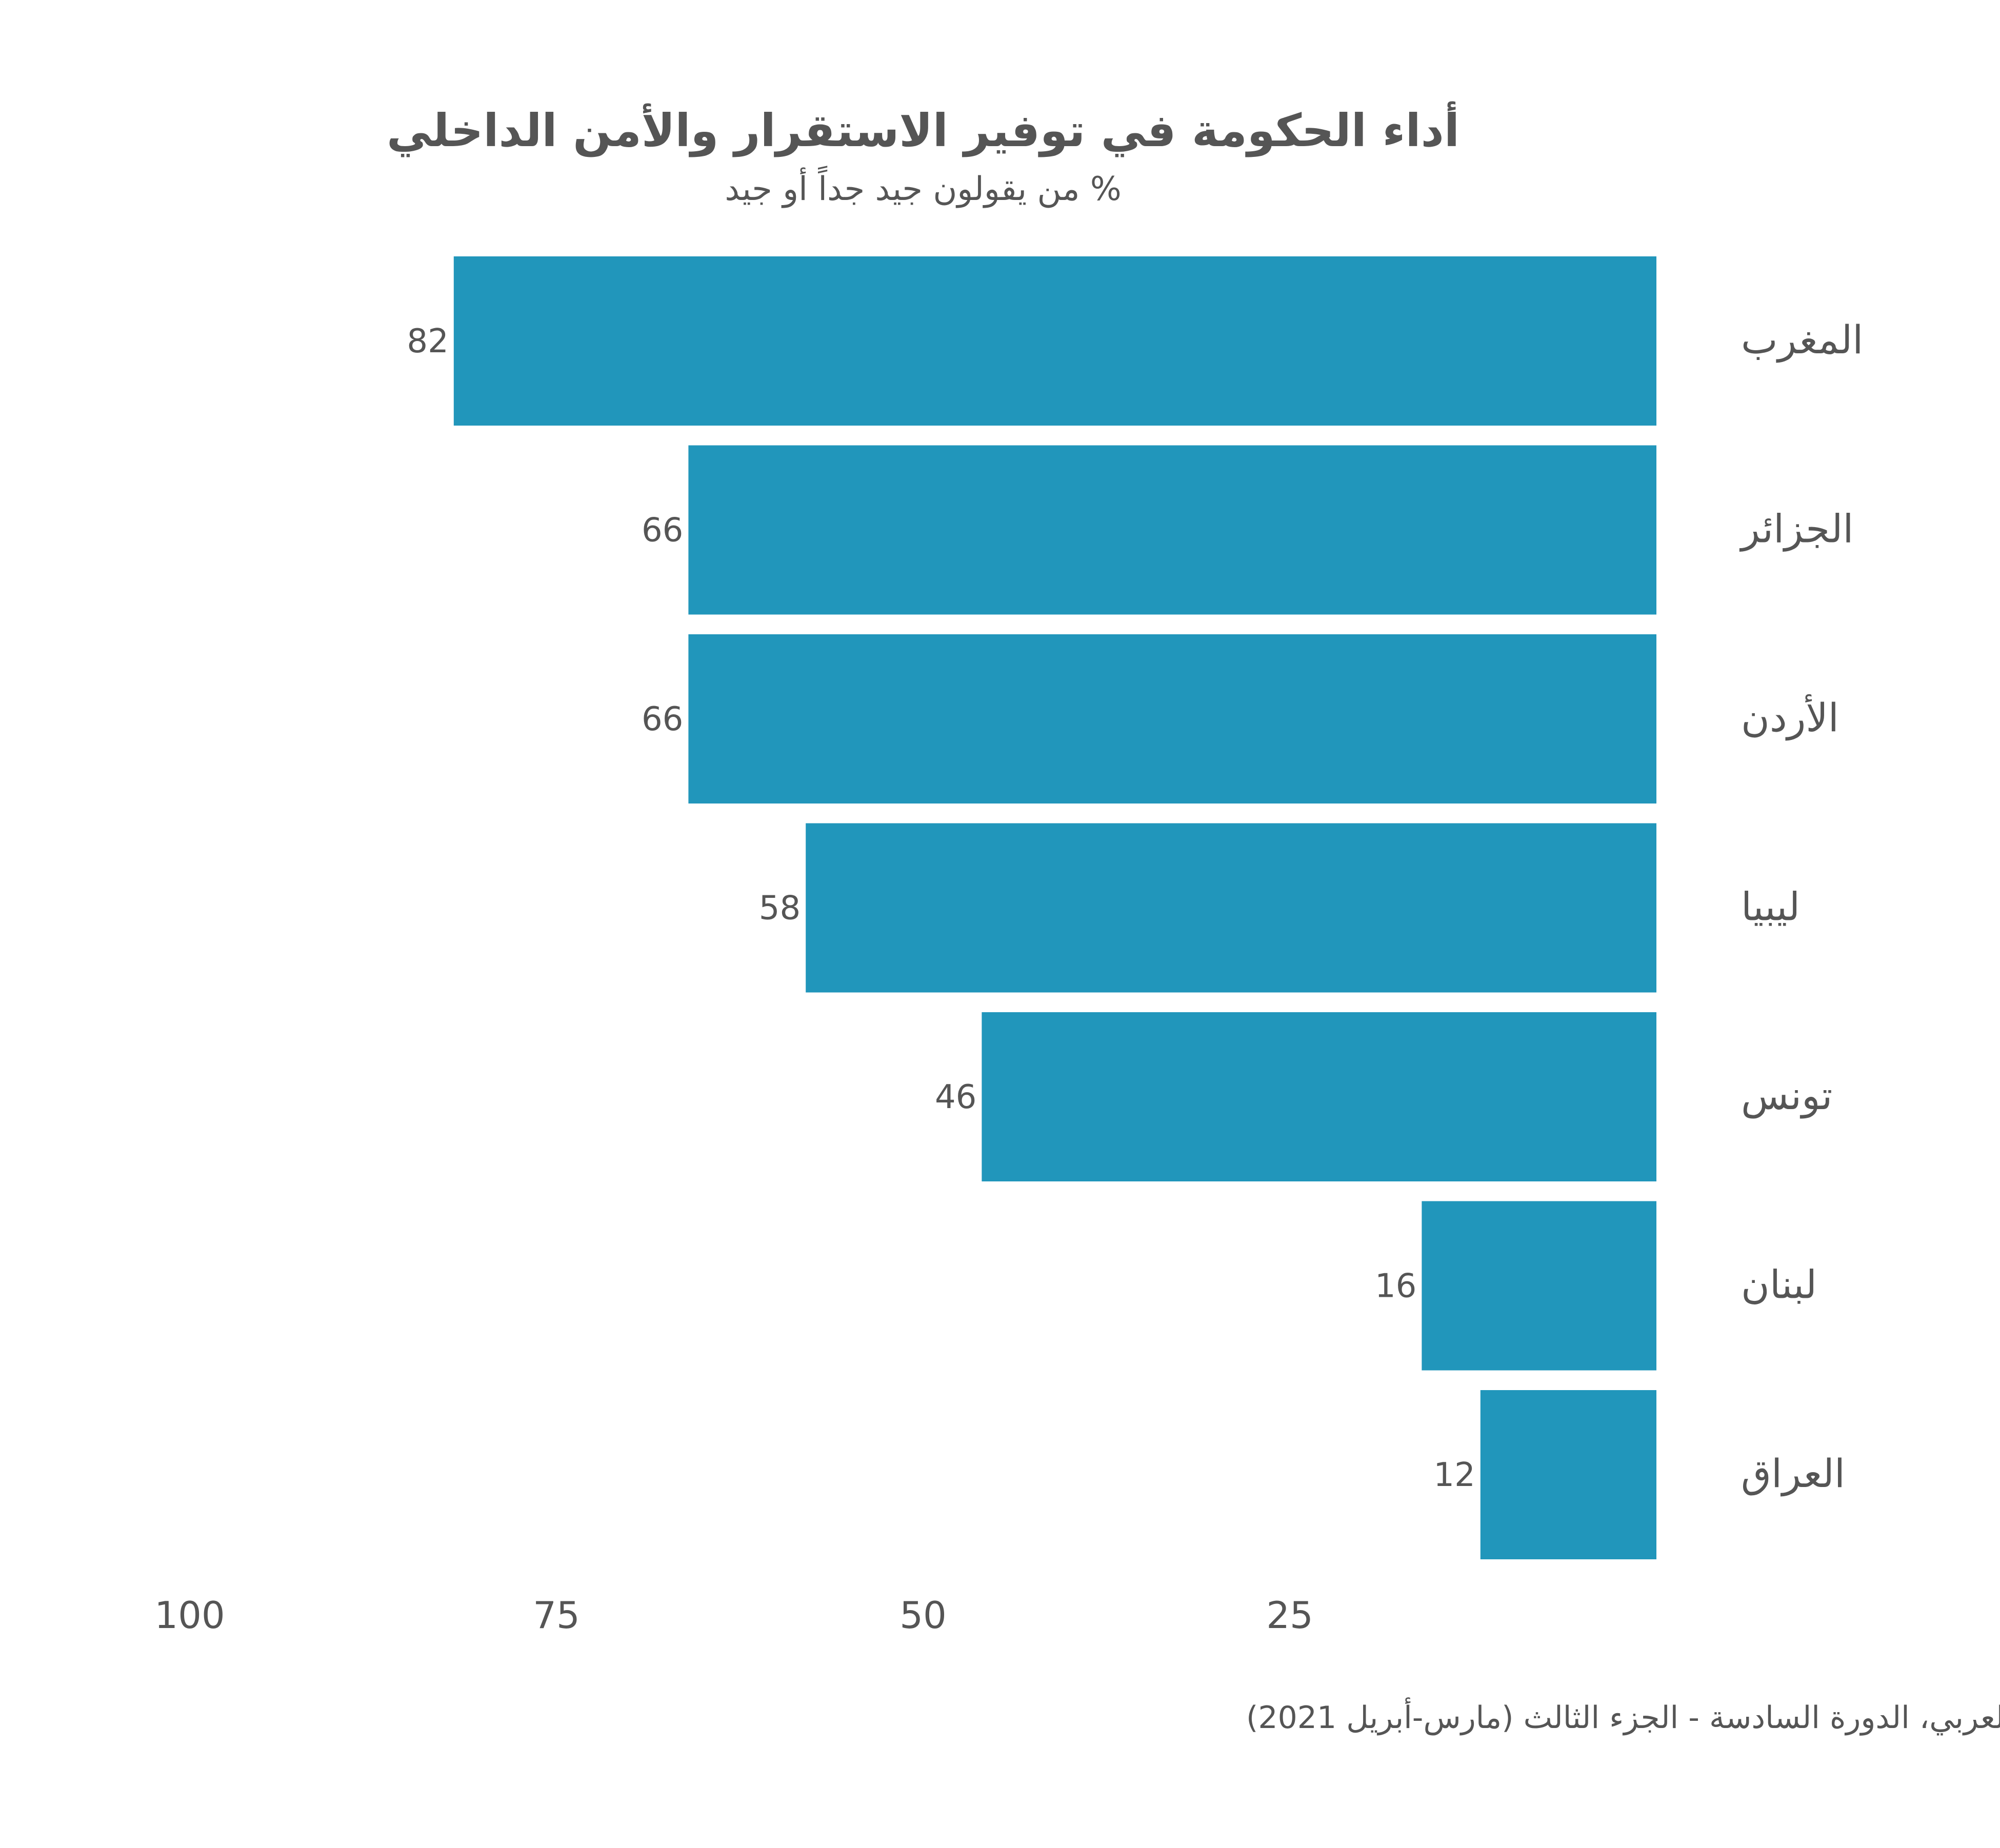 The height and width of the screenshot is (1848, 2000). Describe the element at coordinates (1786, 1096) in the screenshot. I see `category-label: تونس` at that location.